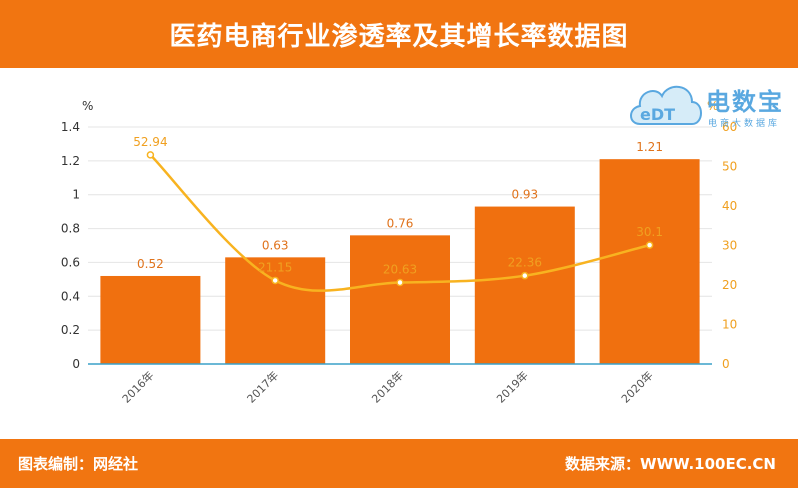  I want to click on title-banner: 医药电商行业渗透率及其增长率数据图, so click(399, 34).